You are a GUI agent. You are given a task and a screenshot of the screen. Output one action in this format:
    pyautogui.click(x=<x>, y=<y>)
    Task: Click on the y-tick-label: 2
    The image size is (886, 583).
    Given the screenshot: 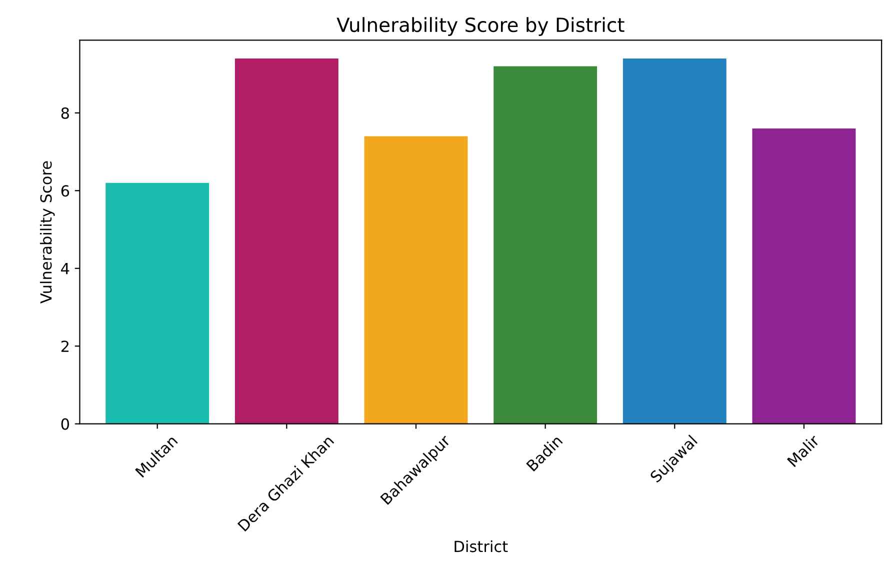 What is the action you would take?
    pyautogui.click(x=64, y=346)
    